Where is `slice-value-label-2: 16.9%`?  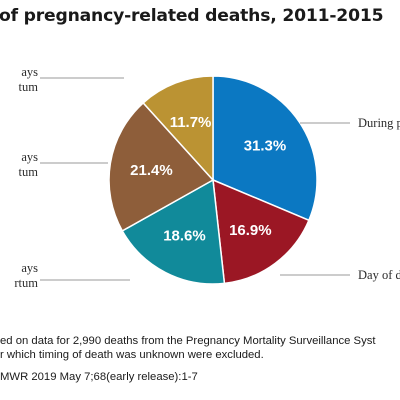 slice-value-label-2: 16.9% is located at coordinates (250, 230).